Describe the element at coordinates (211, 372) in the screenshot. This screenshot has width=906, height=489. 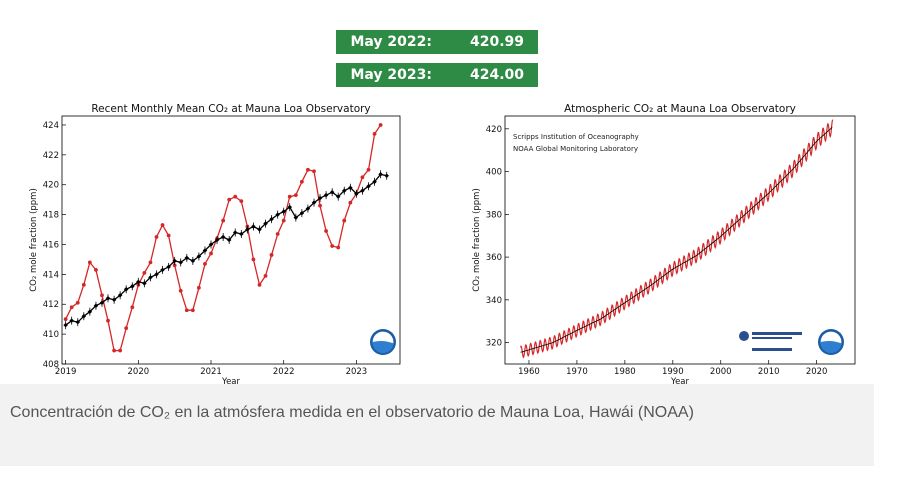
I see `x-tick-label: 2021` at that location.